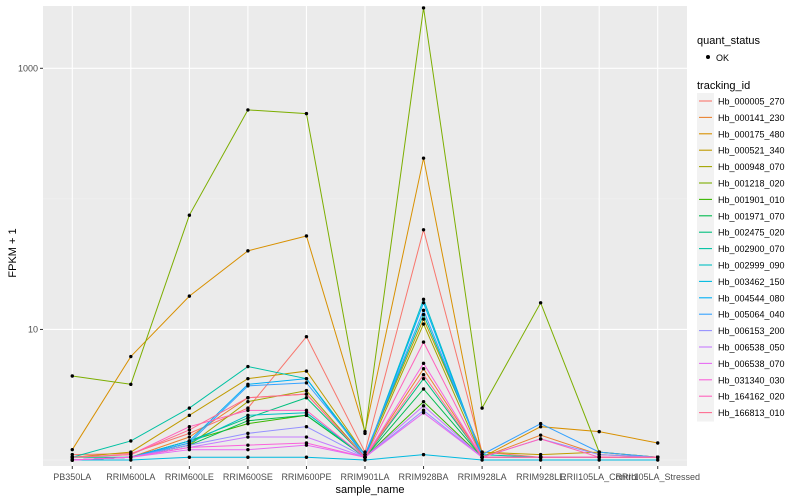 The image size is (800, 500). I want to click on legend-label: Hb_003462_150, so click(751, 282).